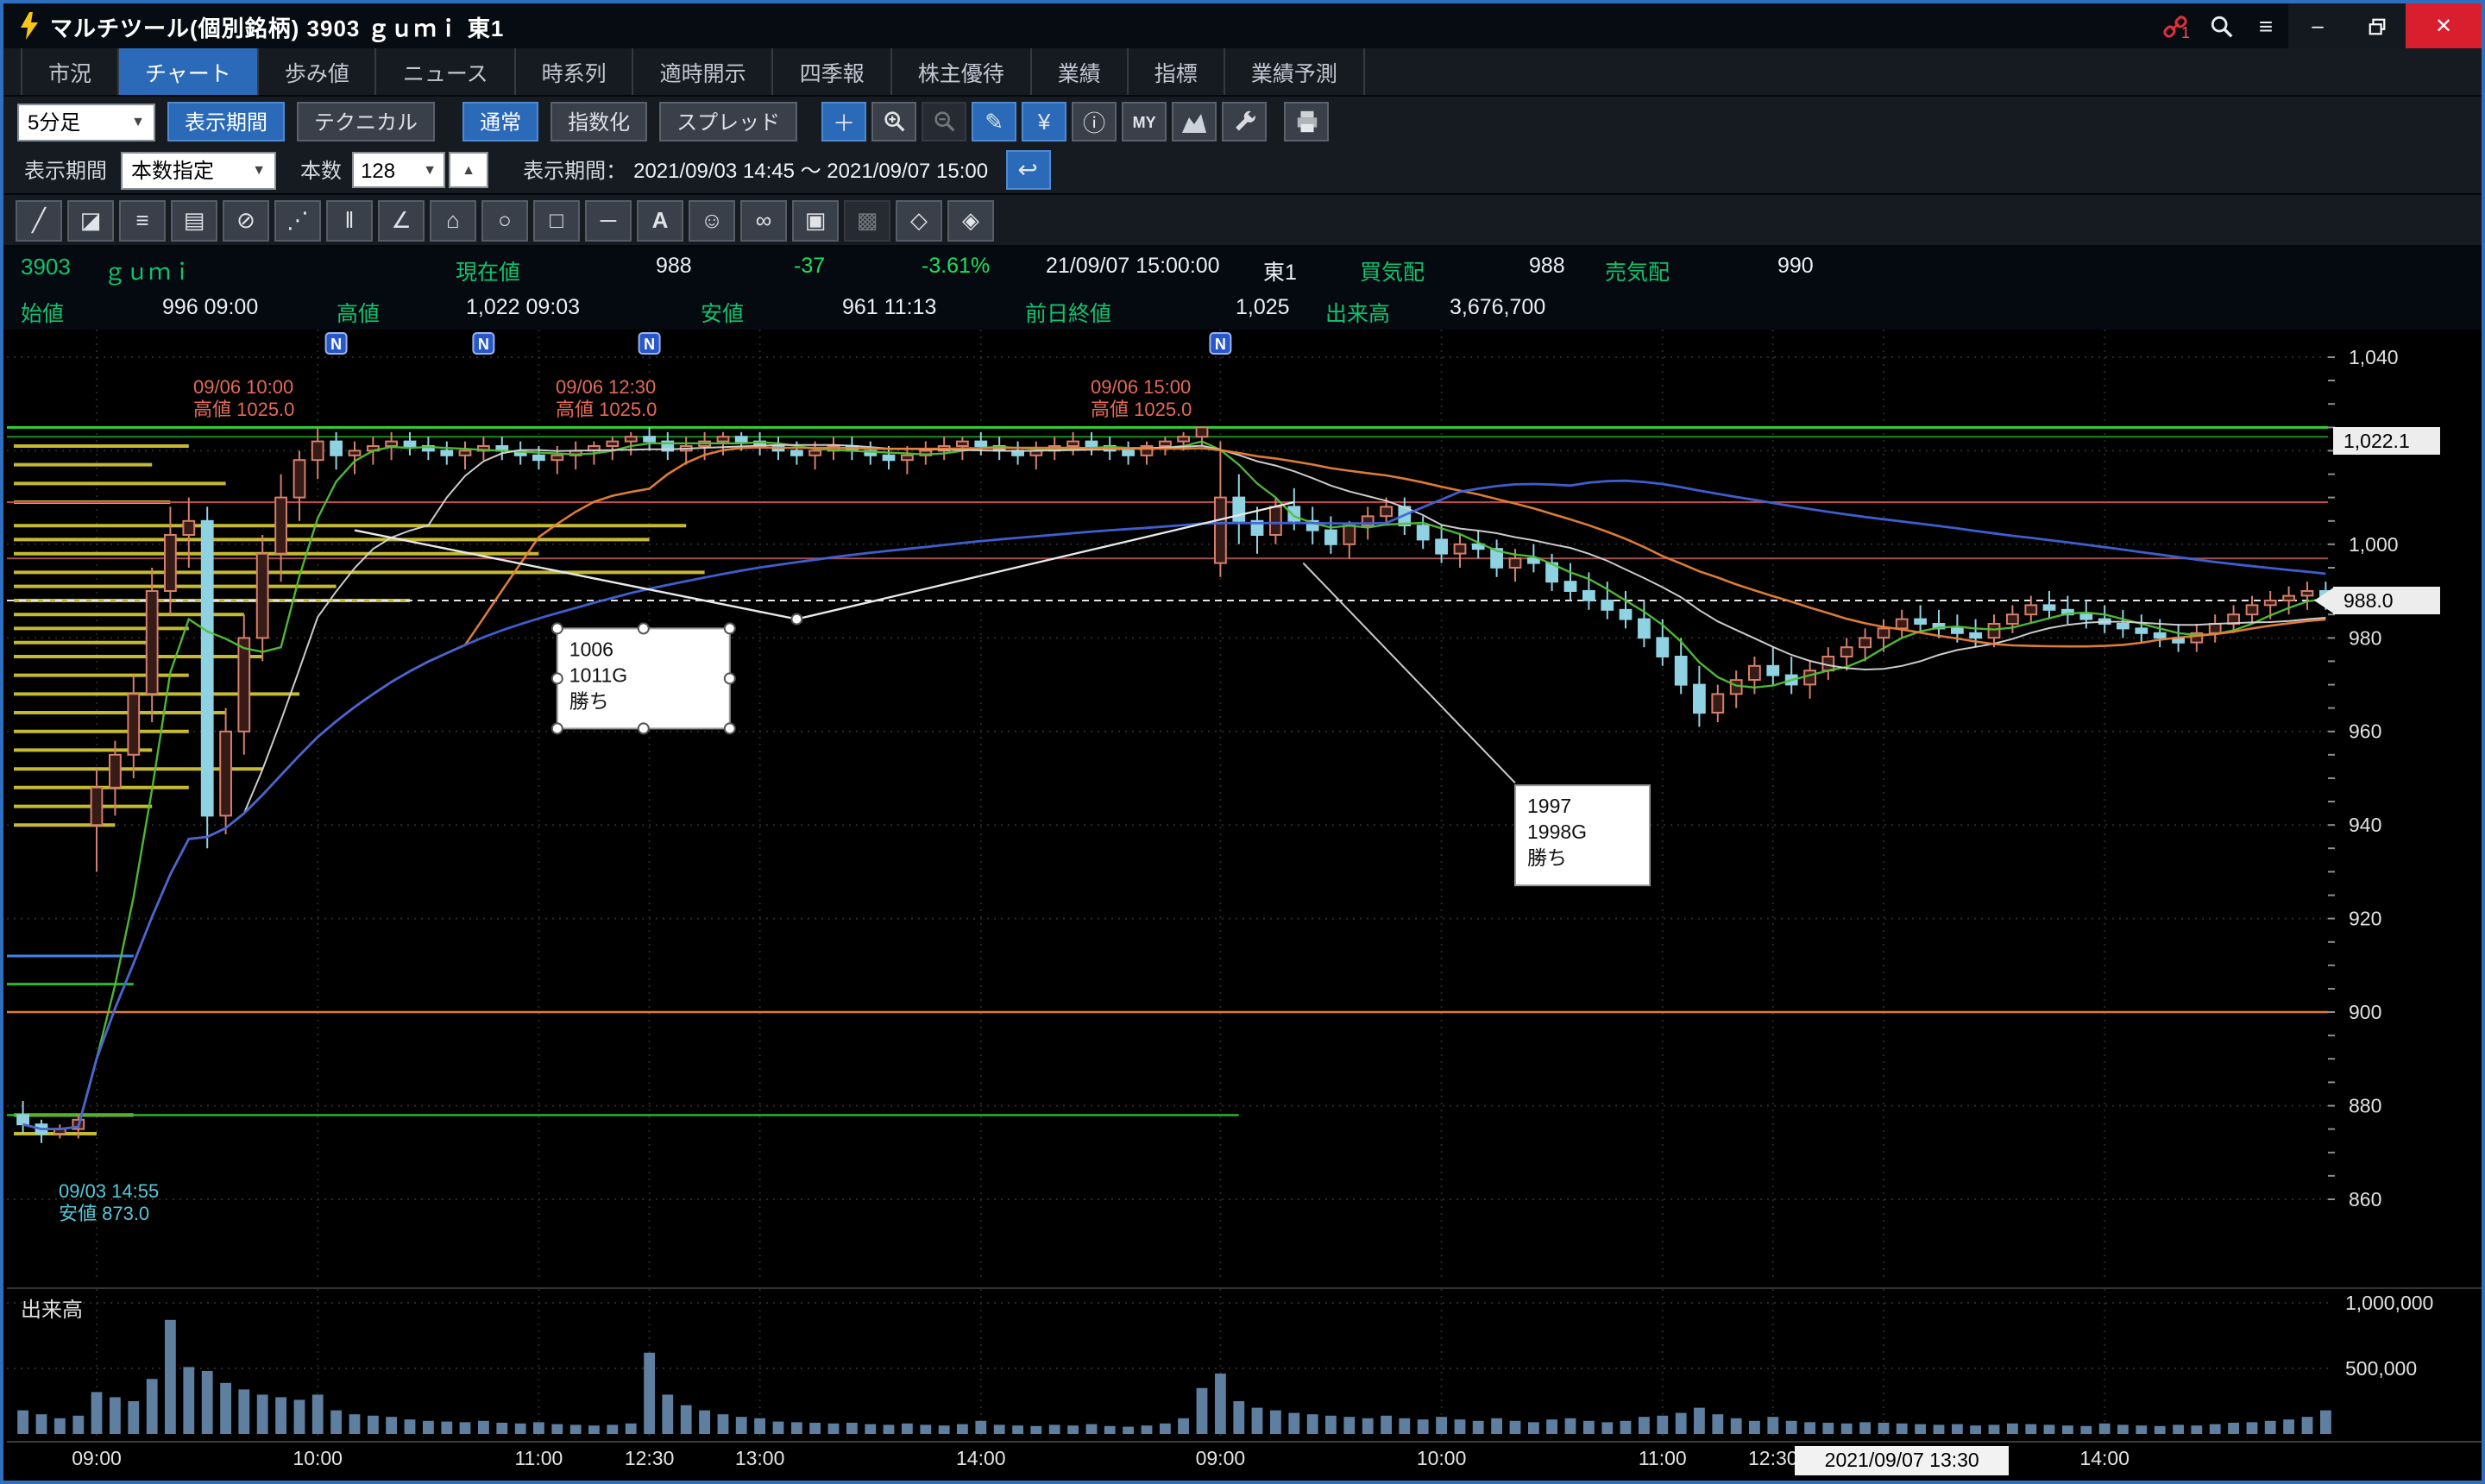 This screenshot has width=2485, height=1484. I want to click on svg-text: 1006, so click(591, 649).